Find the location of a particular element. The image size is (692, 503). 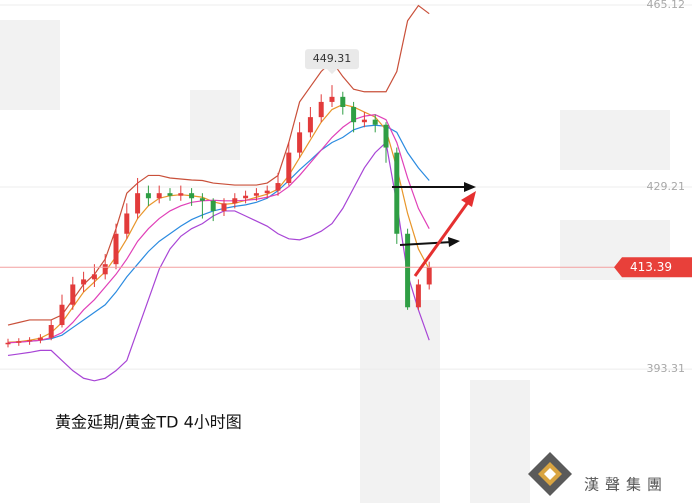

y-tick-label: 465.12 is located at coordinates (666, 5).